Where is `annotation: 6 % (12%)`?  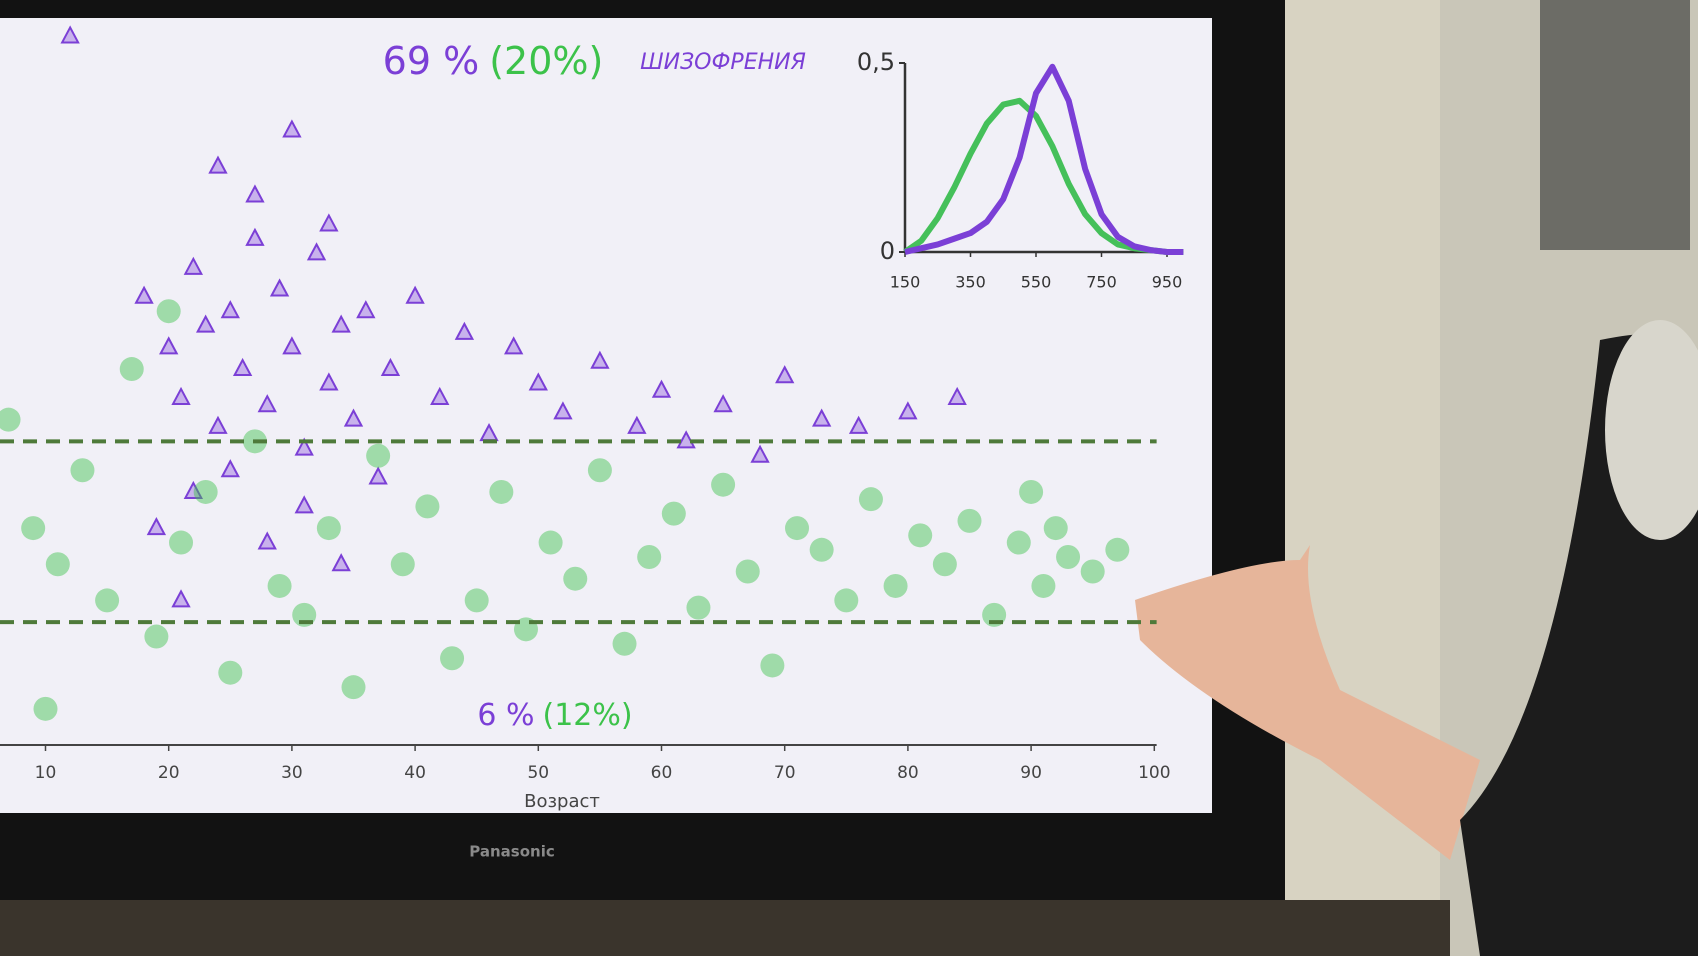 annotation: 6 % (12%) is located at coordinates (554, 715).